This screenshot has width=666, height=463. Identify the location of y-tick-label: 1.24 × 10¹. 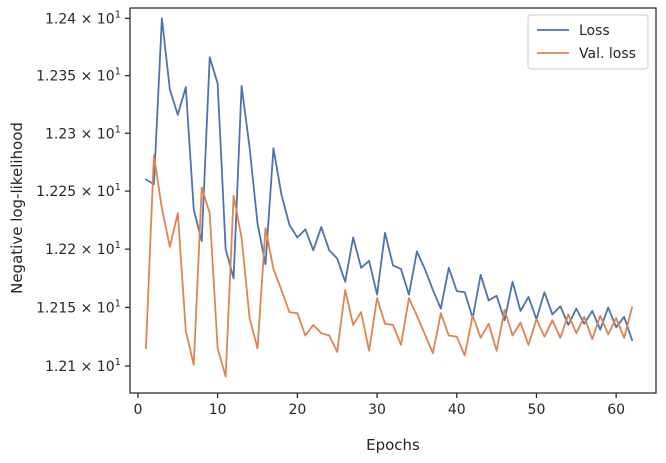
(83, 18).